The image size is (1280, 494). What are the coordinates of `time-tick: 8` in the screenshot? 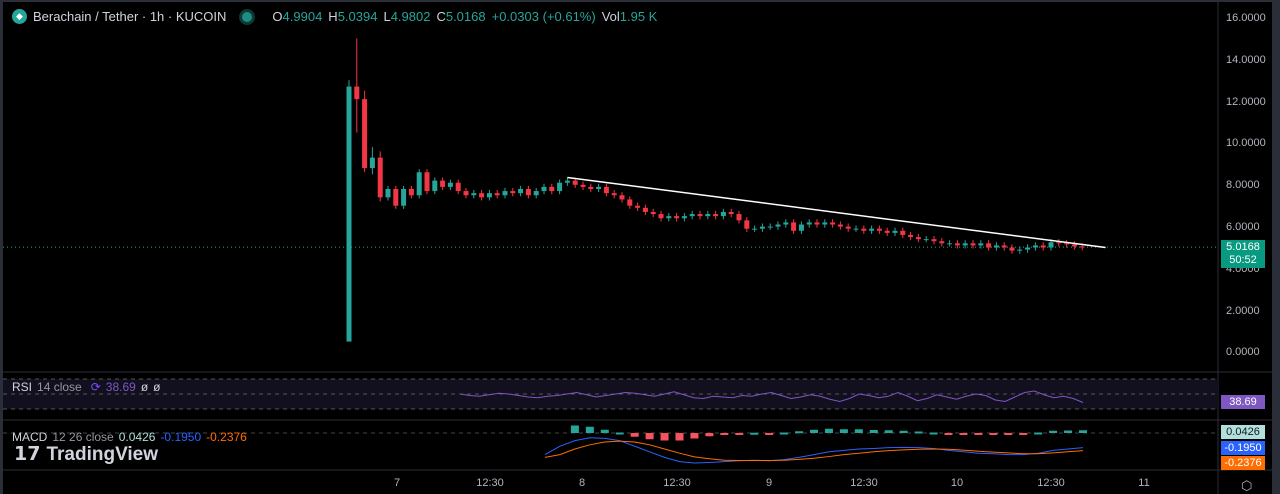 It's located at (582, 483).